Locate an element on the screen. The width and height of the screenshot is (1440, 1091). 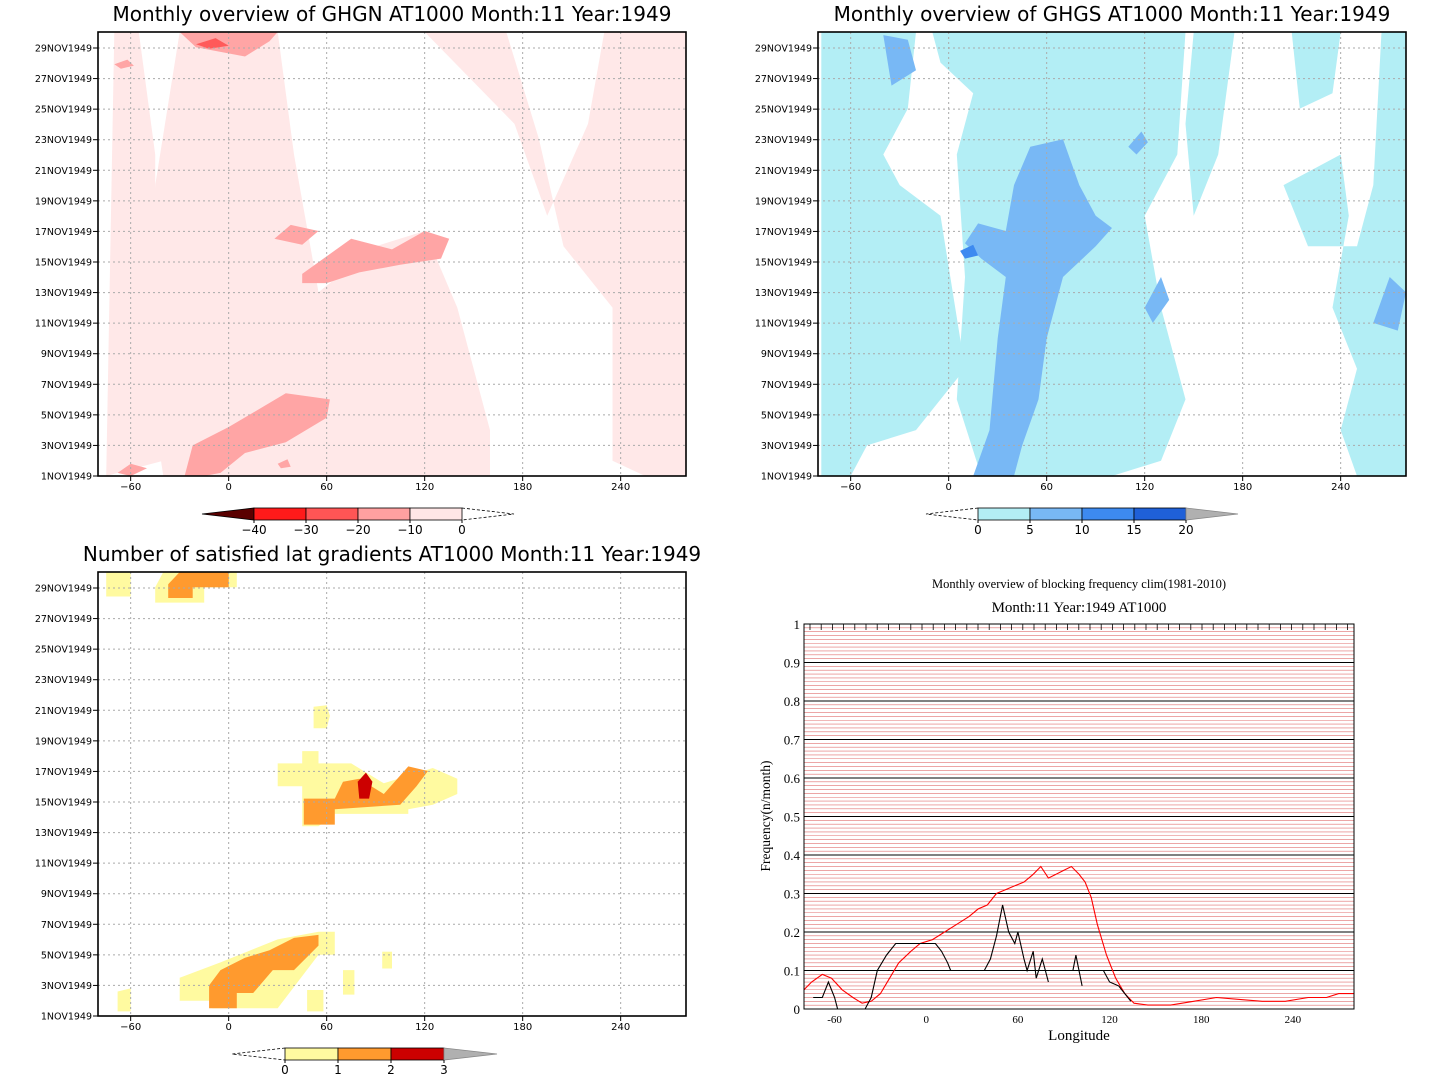
colorbar: 0 5 10 15 20 is located at coordinates (1082, 522).